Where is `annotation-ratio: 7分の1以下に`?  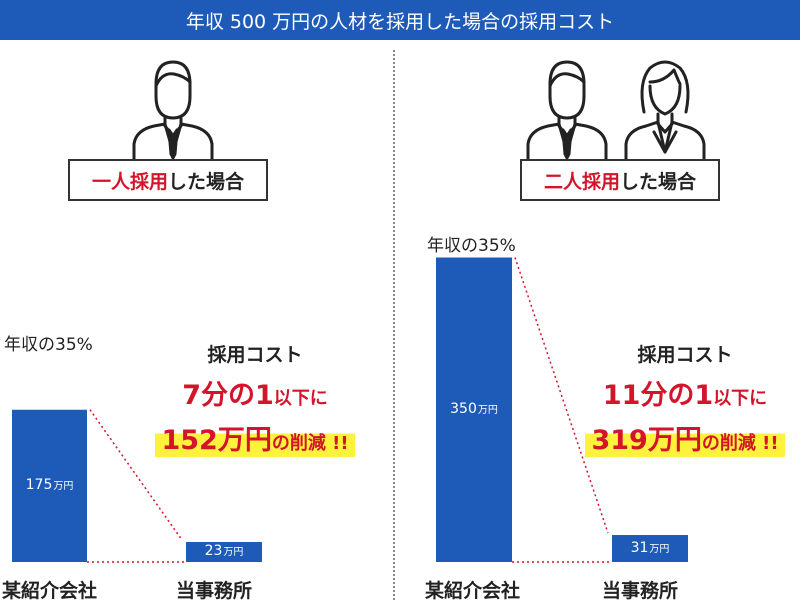 annotation-ratio: 7分の1以下に is located at coordinates (255, 392).